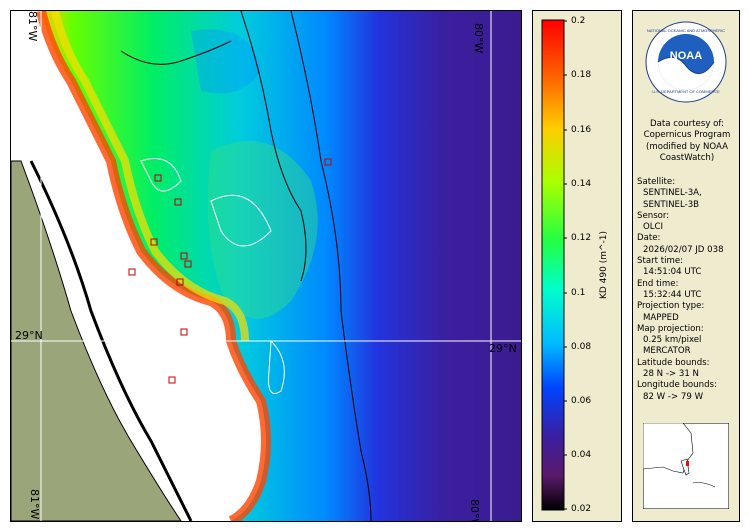  Describe the element at coordinates (578, 21) in the screenshot. I see `colorbar-tick: 0.2` at that location.